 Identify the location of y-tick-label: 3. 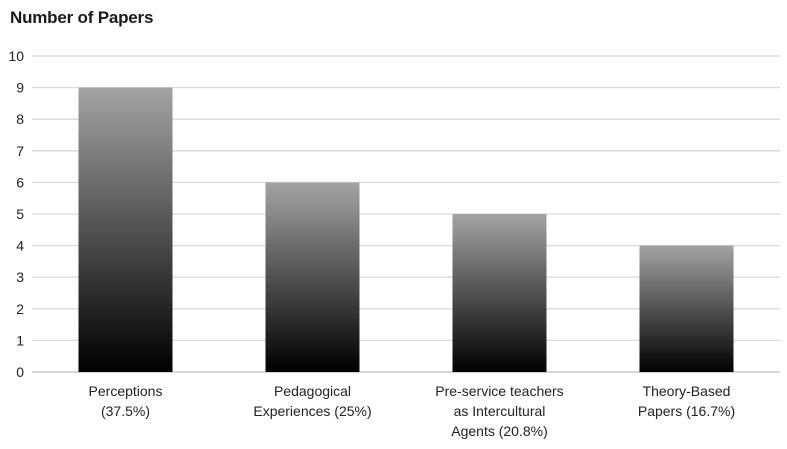
(20, 277).